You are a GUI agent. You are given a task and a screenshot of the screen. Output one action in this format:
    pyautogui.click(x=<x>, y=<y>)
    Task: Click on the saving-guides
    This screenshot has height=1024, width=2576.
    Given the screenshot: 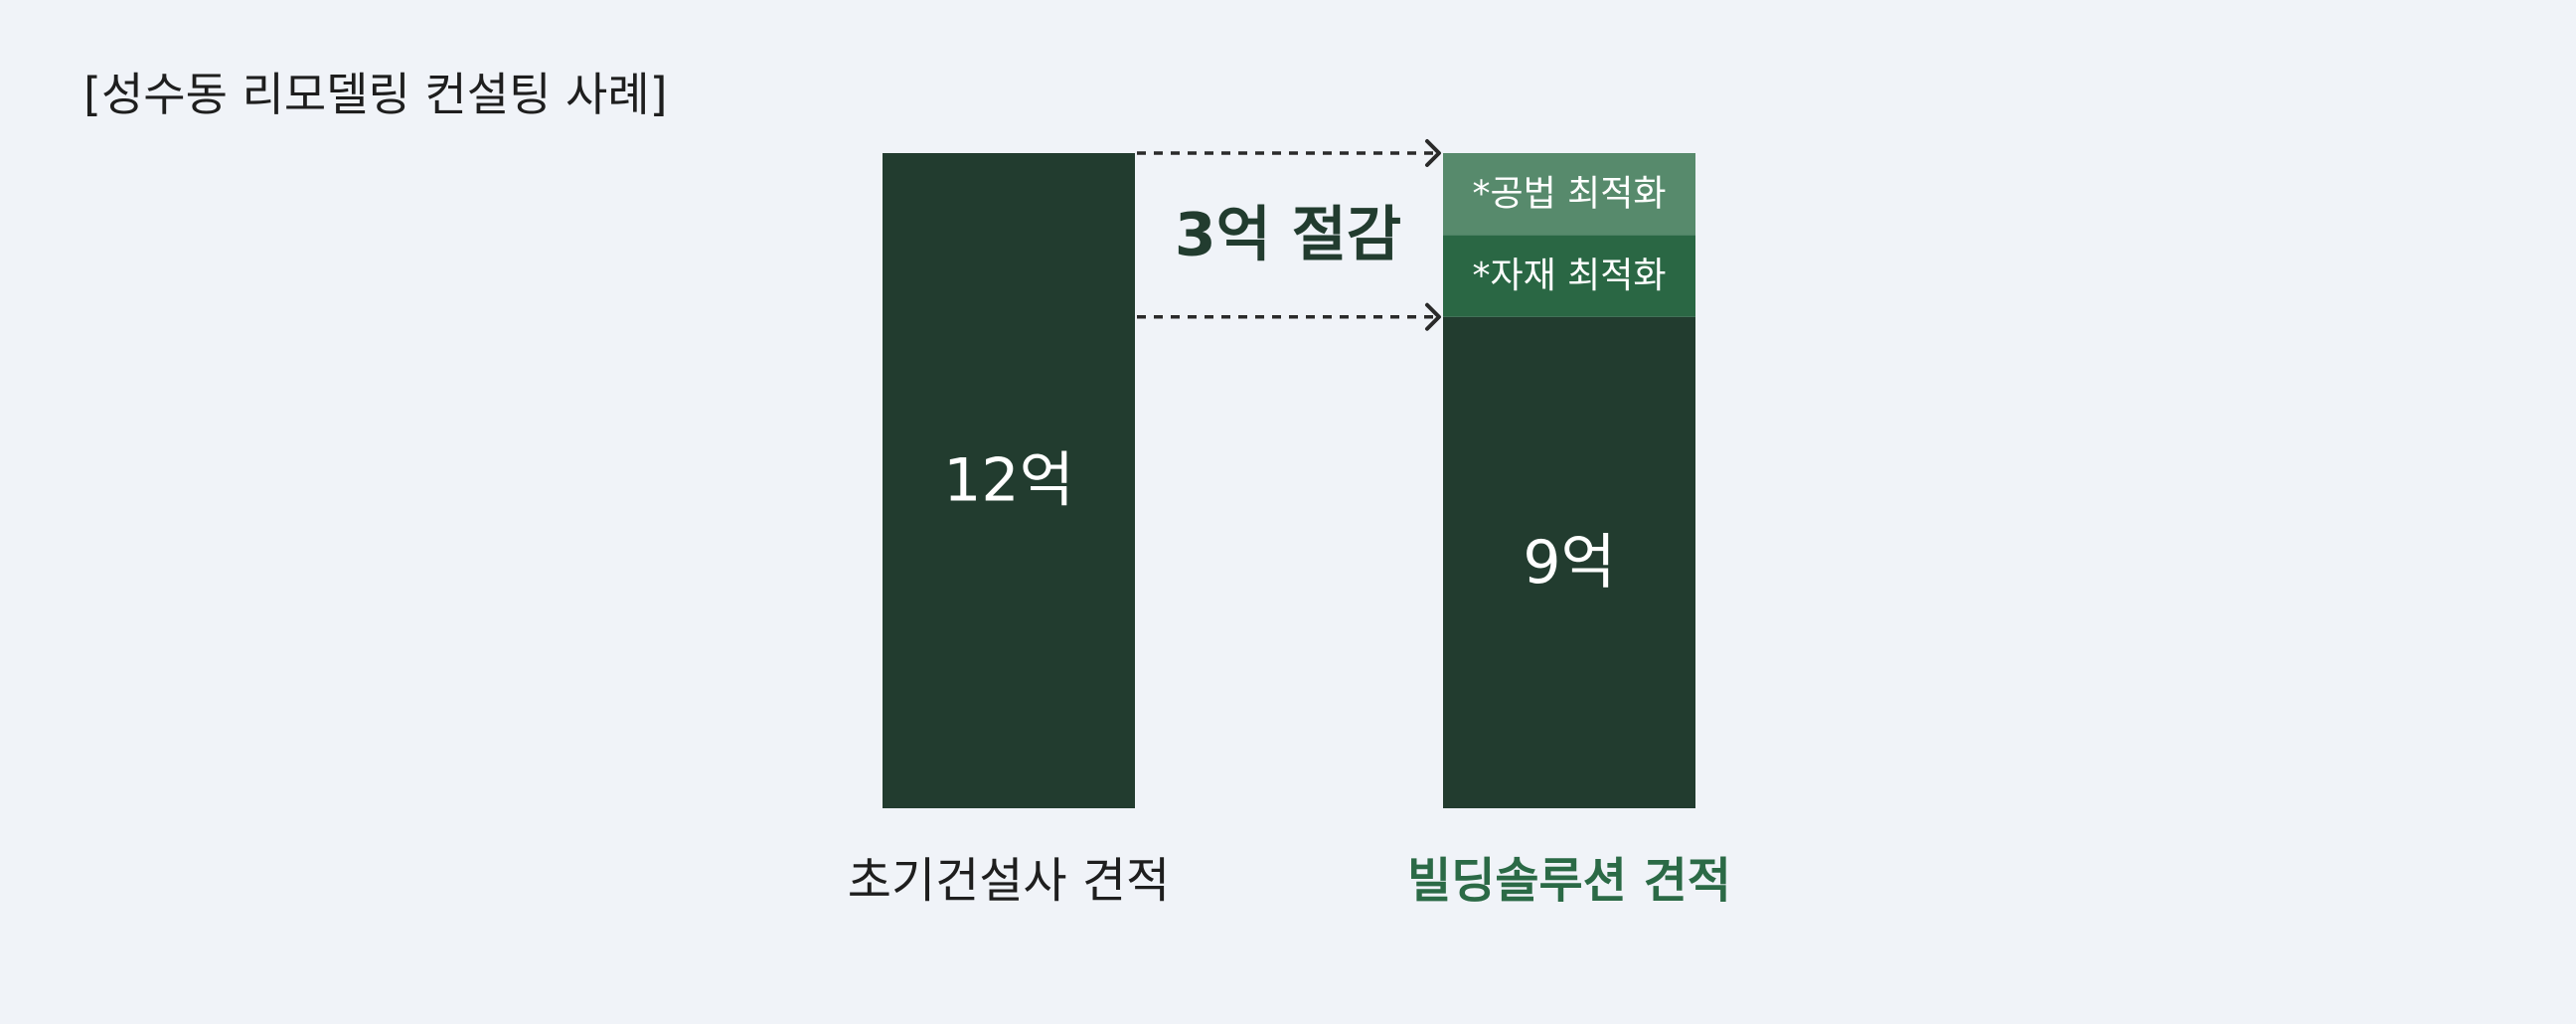 What is the action you would take?
    pyautogui.click(x=1289, y=235)
    